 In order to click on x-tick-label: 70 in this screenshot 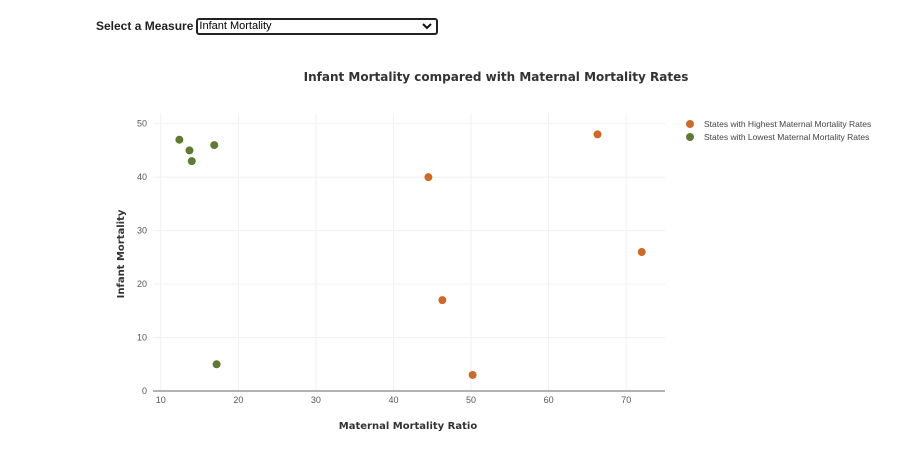, I will do `click(626, 400)`.